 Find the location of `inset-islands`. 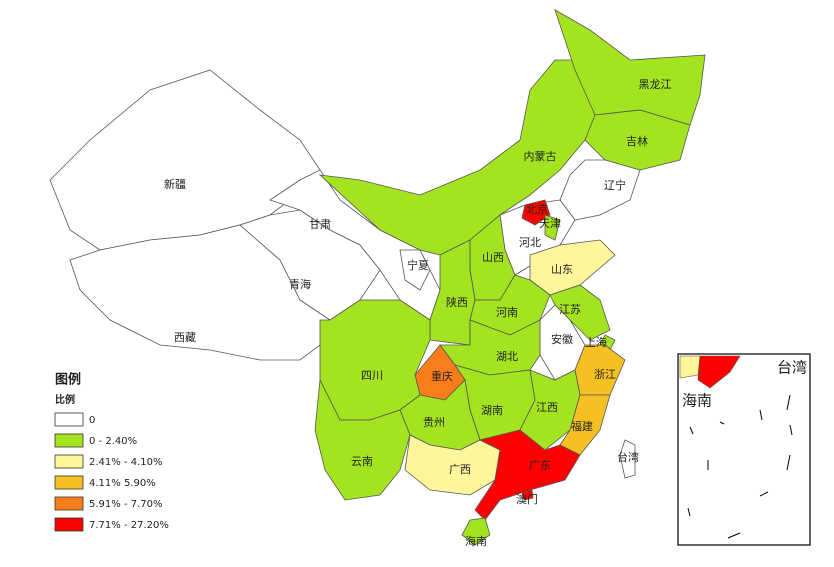

inset-islands is located at coordinates (740, 466).